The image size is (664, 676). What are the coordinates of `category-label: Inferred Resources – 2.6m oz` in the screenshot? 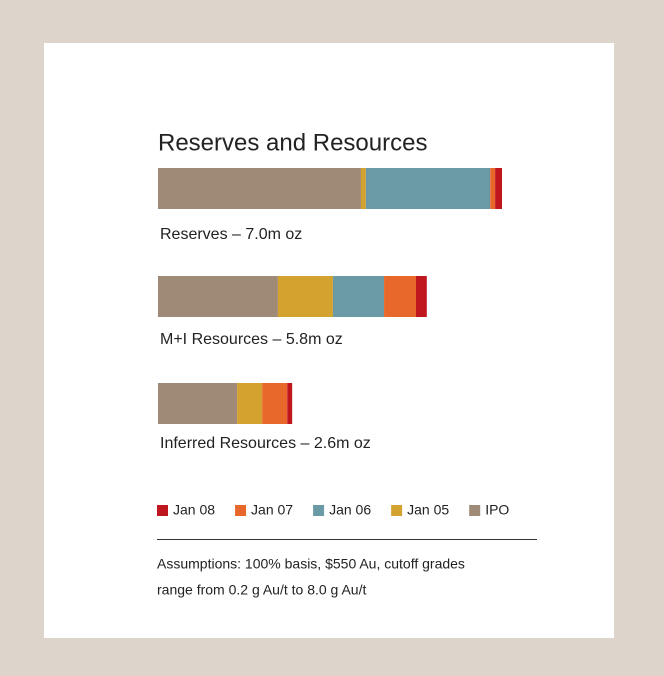 It's located at (265, 443).